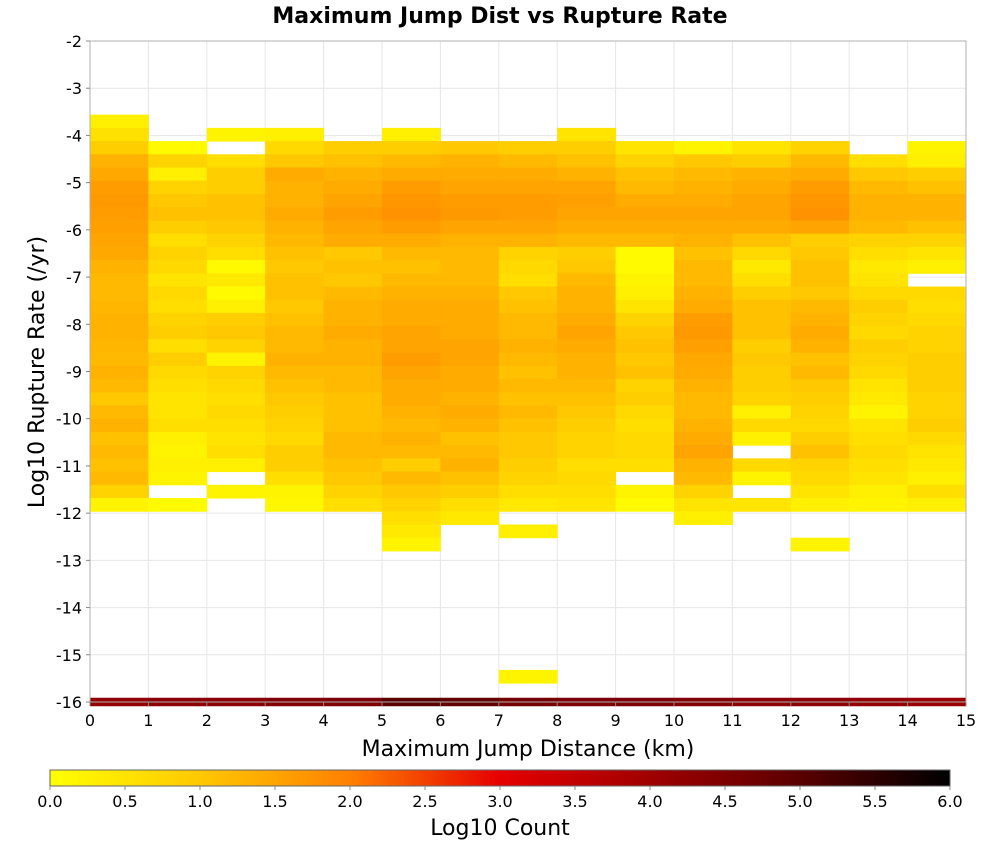  What do you see at coordinates (799, 801) in the screenshot?
I see `colorbar-tick-label: 5.0` at bounding box center [799, 801].